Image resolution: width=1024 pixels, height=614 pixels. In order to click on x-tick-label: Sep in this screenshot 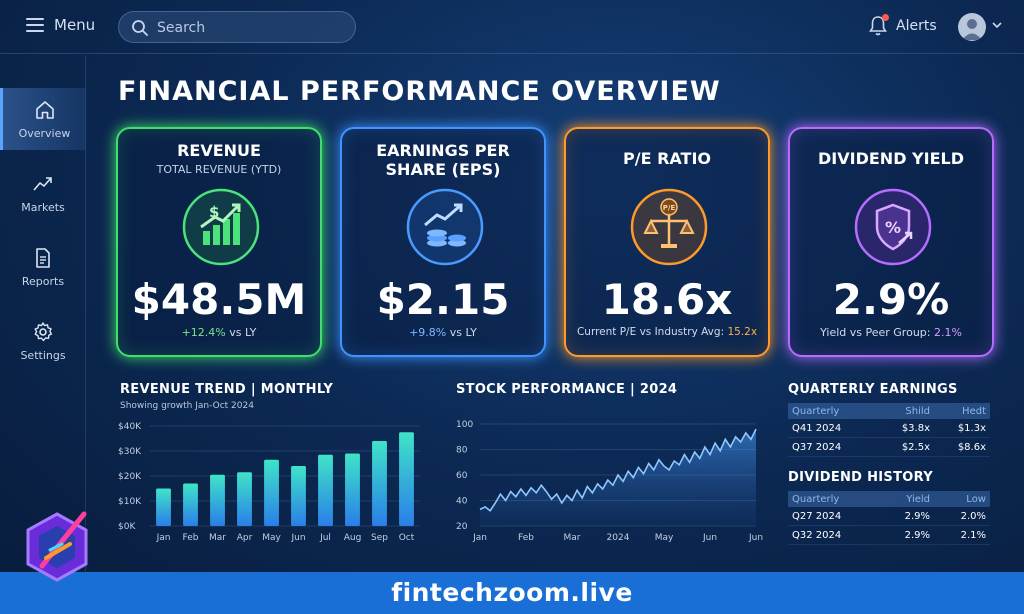, I will do `click(379, 538)`.